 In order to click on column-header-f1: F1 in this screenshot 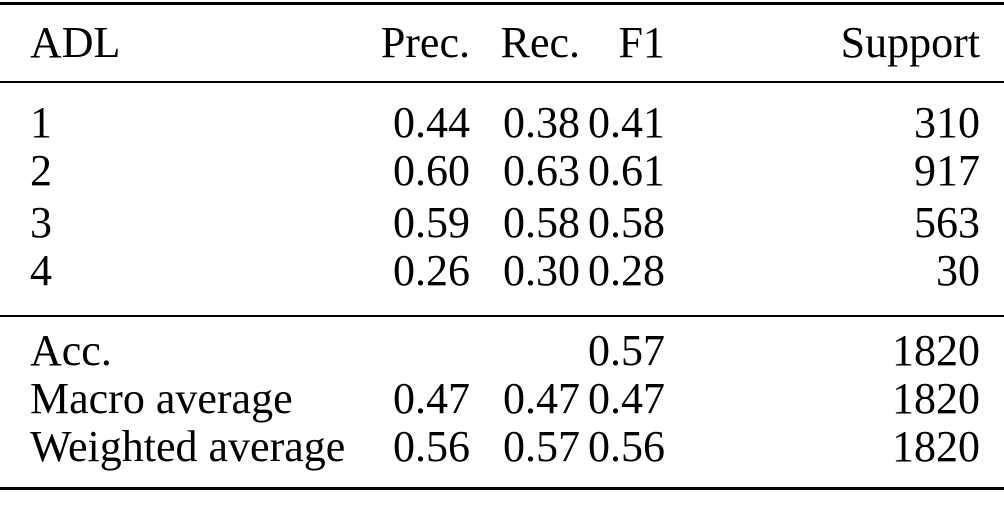, I will do `click(622, 43)`.